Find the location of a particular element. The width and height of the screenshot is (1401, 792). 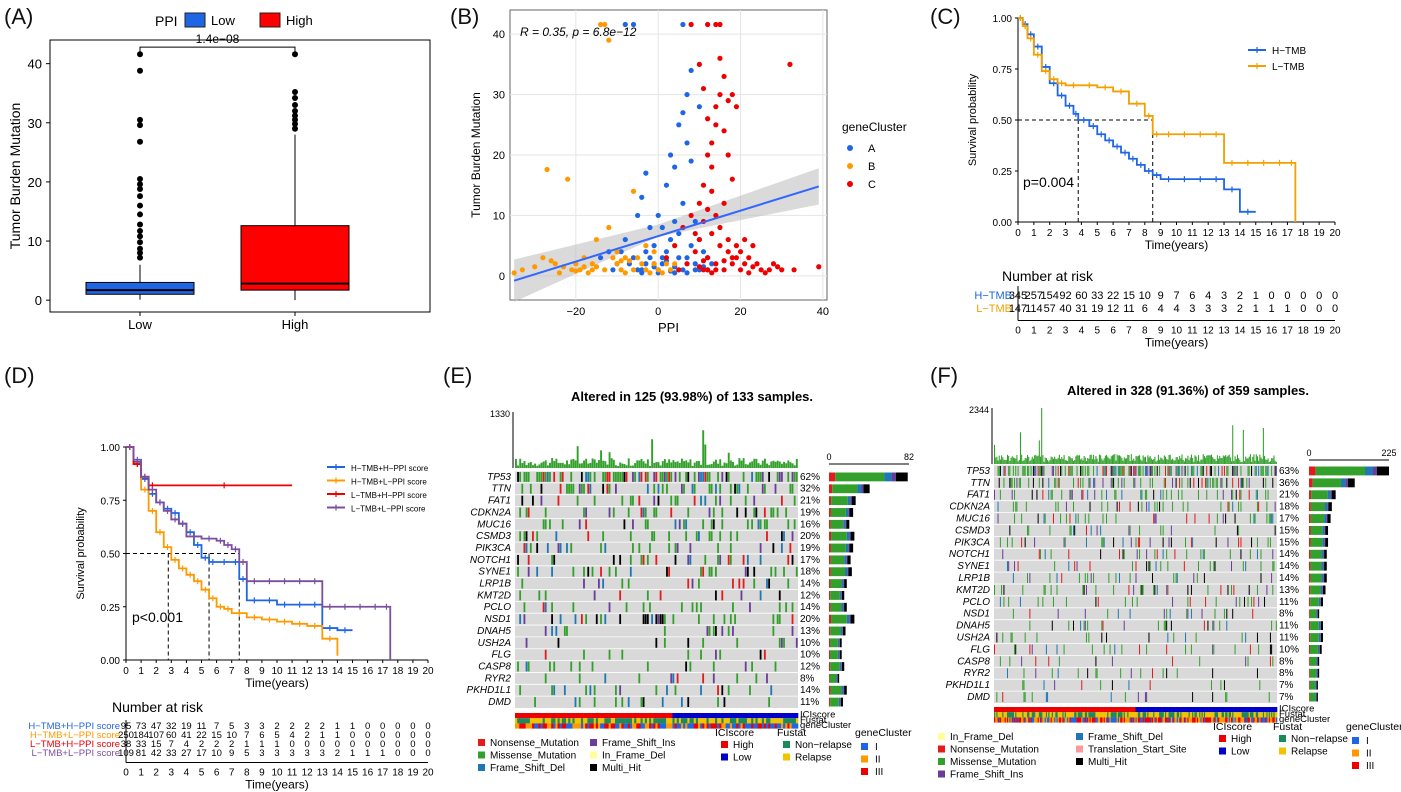

gene-bar-segment is located at coordinates (1310, 590).